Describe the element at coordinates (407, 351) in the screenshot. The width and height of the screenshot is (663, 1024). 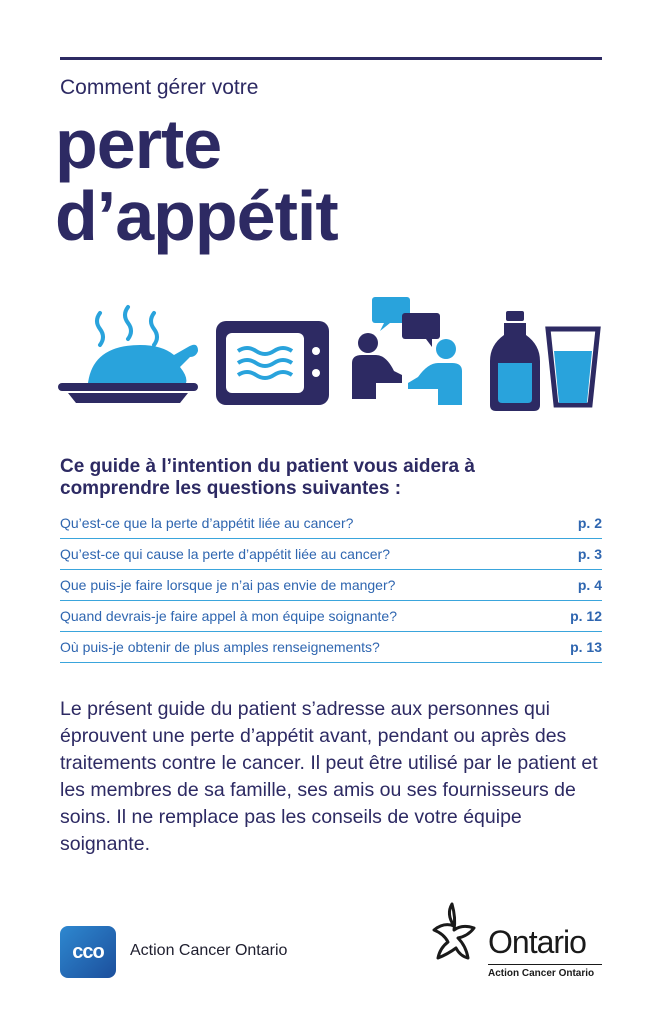
I see `conversation-icon` at that location.